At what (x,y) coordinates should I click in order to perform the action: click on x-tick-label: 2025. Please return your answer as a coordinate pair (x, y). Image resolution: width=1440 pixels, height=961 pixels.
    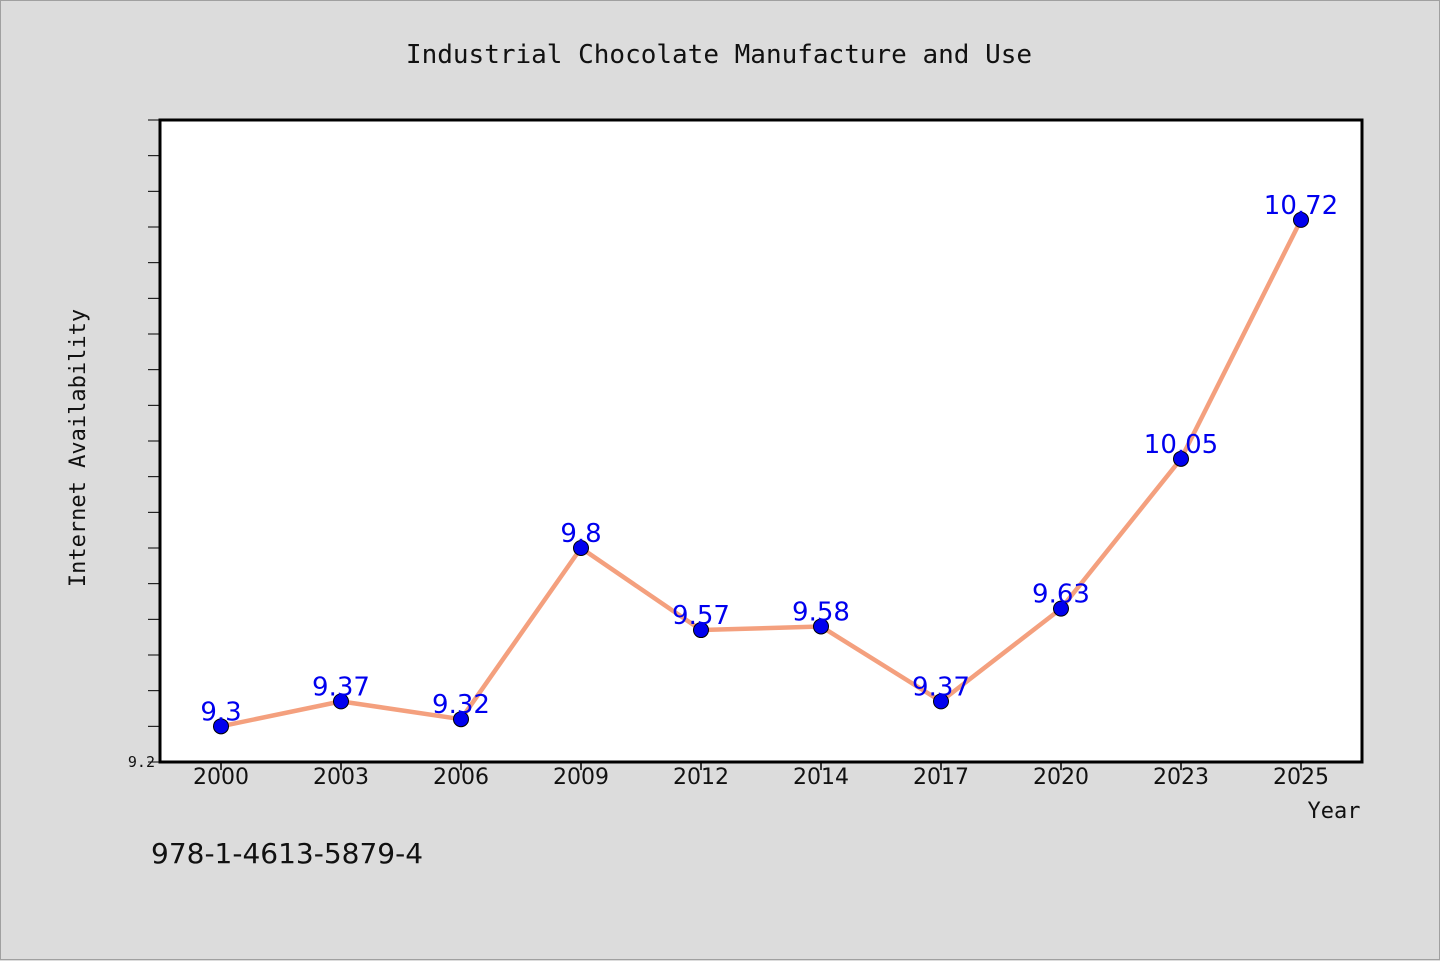
    Looking at the image, I should click on (1301, 777).